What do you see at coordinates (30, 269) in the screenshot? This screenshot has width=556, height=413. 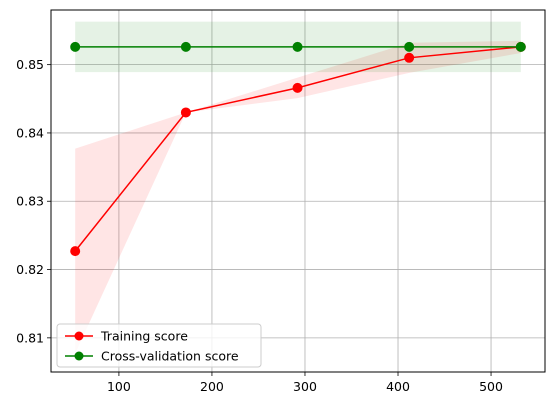 I see `y-tick-label-1: 0.82` at bounding box center [30, 269].